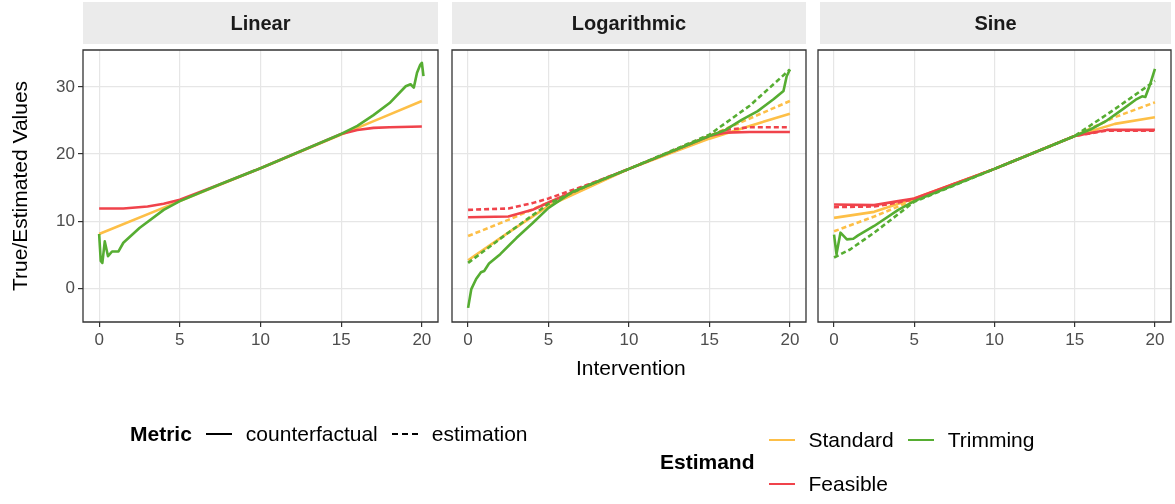 The width and height of the screenshot is (1175, 504). What do you see at coordinates (851, 440) in the screenshot?
I see `legend-label: Standard` at bounding box center [851, 440].